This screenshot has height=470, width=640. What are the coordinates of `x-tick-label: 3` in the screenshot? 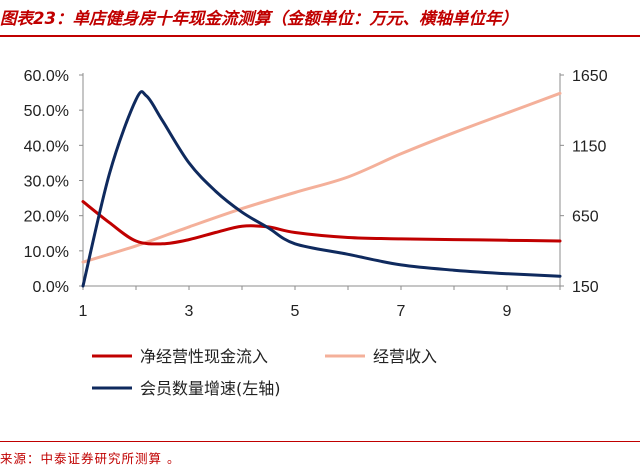 It's located at (189, 311).